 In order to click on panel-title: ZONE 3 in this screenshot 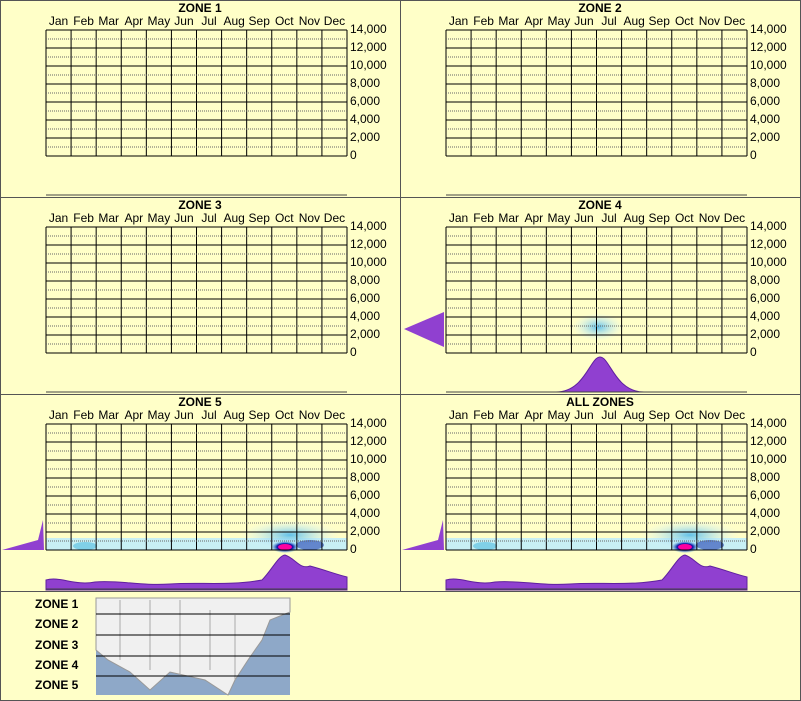, I will do `click(200, 205)`.